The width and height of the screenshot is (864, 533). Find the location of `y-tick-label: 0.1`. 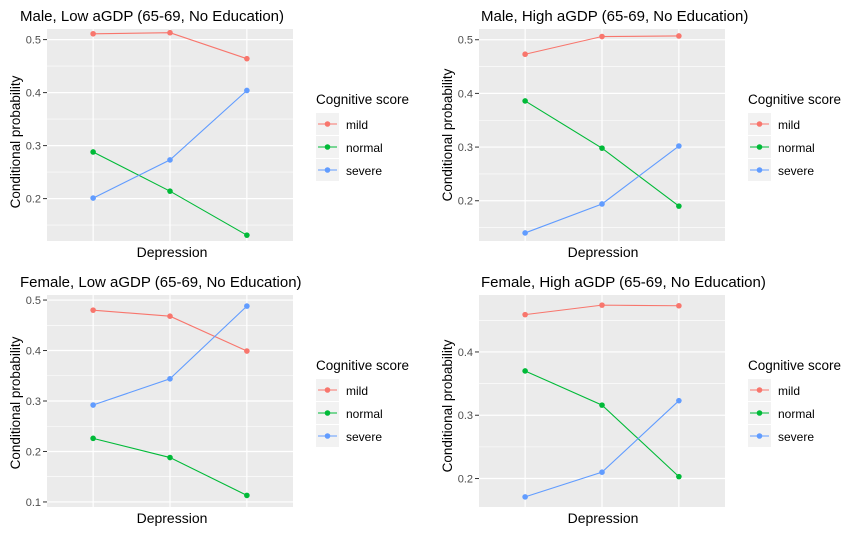

y-tick-label: 0.1 is located at coordinates (33, 503).